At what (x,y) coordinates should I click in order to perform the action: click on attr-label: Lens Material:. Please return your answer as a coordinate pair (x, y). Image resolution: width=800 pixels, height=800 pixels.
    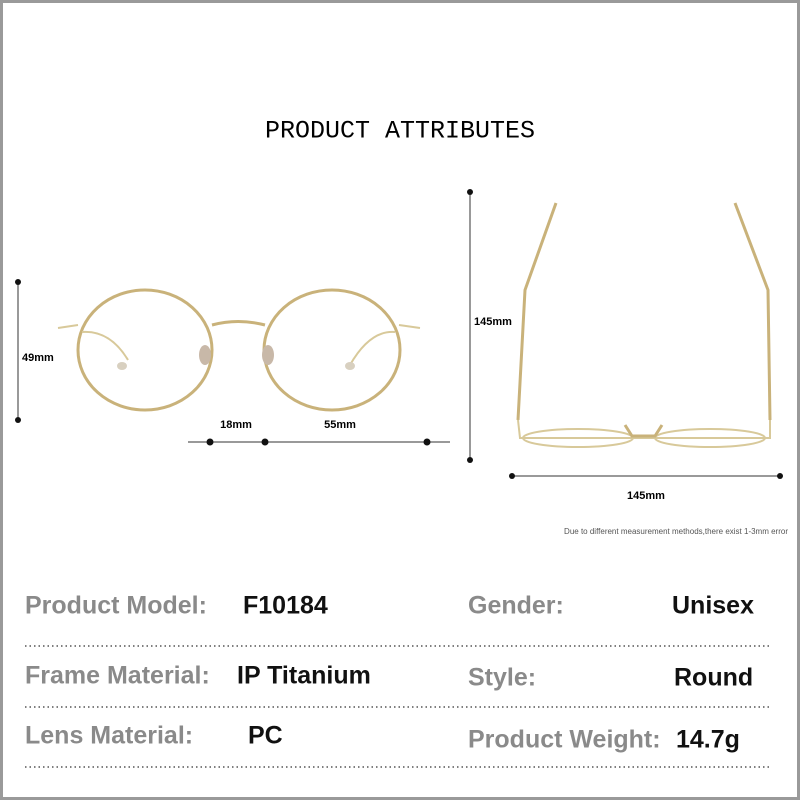
    Looking at the image, I should click on (109, 736).